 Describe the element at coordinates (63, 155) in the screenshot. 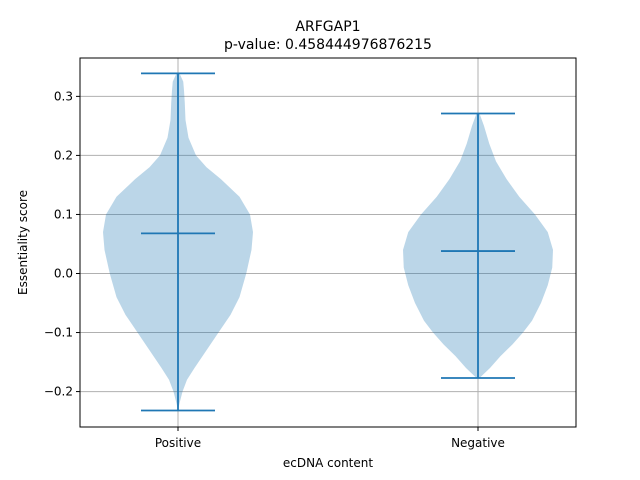

I see `y-tick-label: 0.2` at that location.